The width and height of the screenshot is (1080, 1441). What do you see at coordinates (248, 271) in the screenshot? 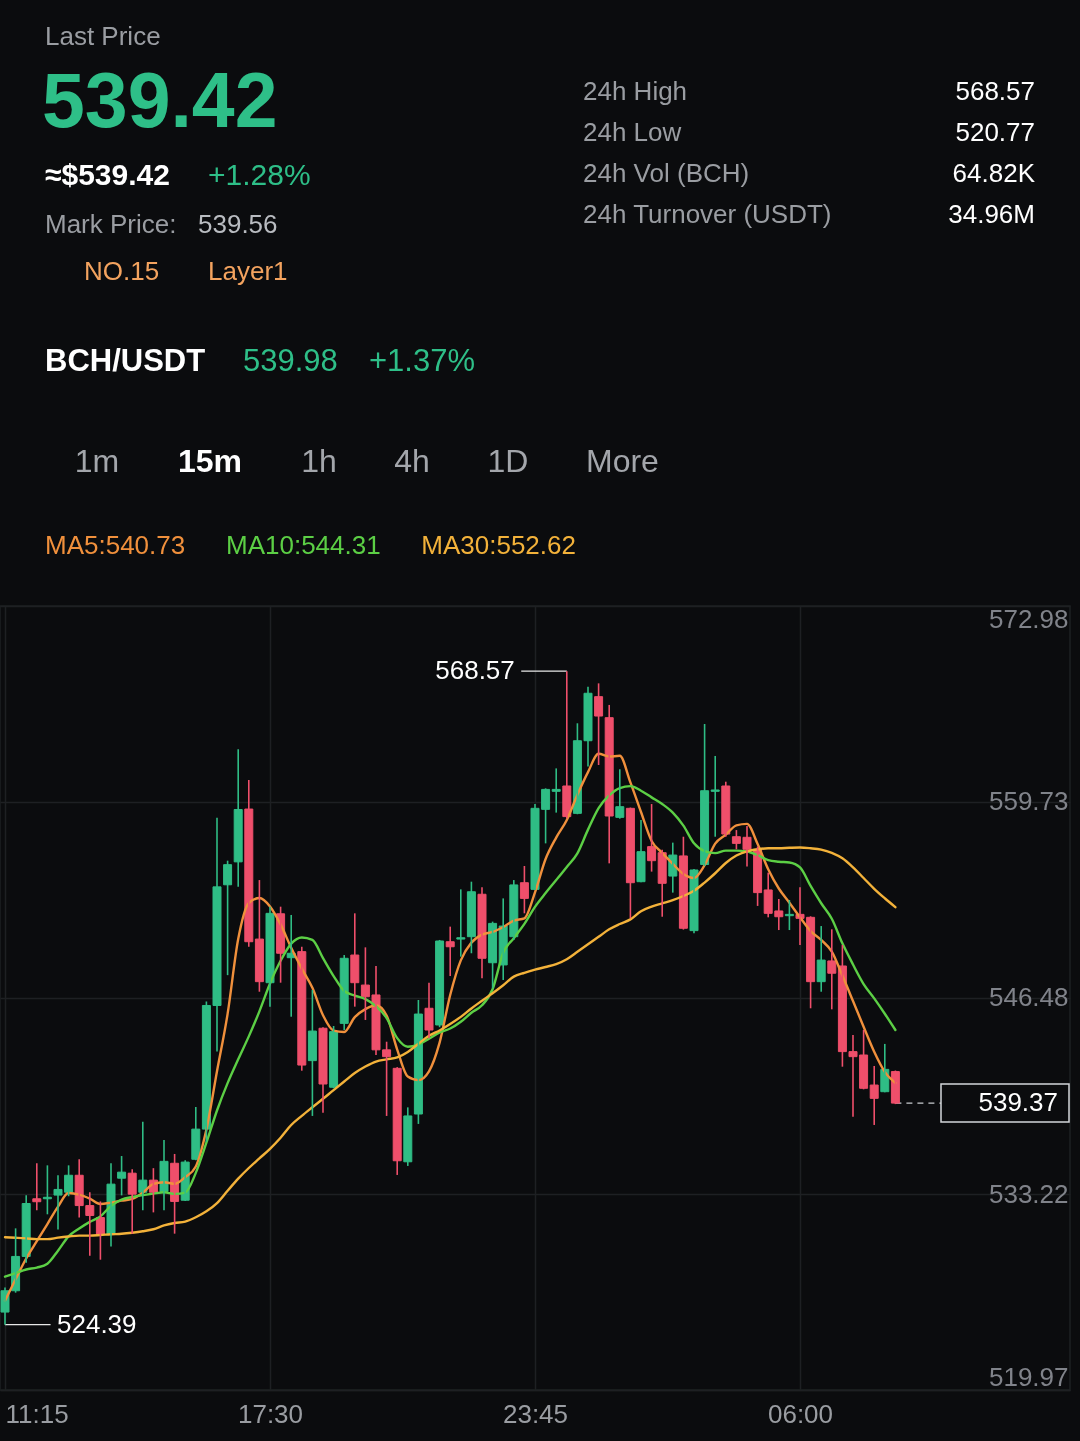
I see `text: Layer1` at bounding box center [248, 271].